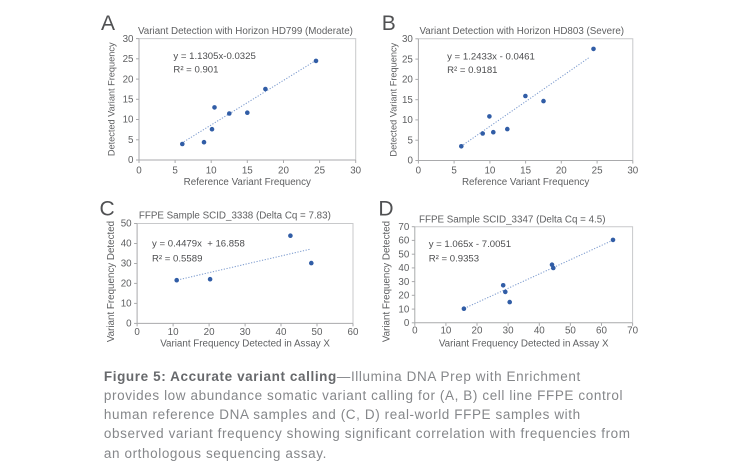 This screenshot has height=475, width=736. Describe the element at coordinates (389, 23) in the screenshot. I see `svg-text: B` at that location.